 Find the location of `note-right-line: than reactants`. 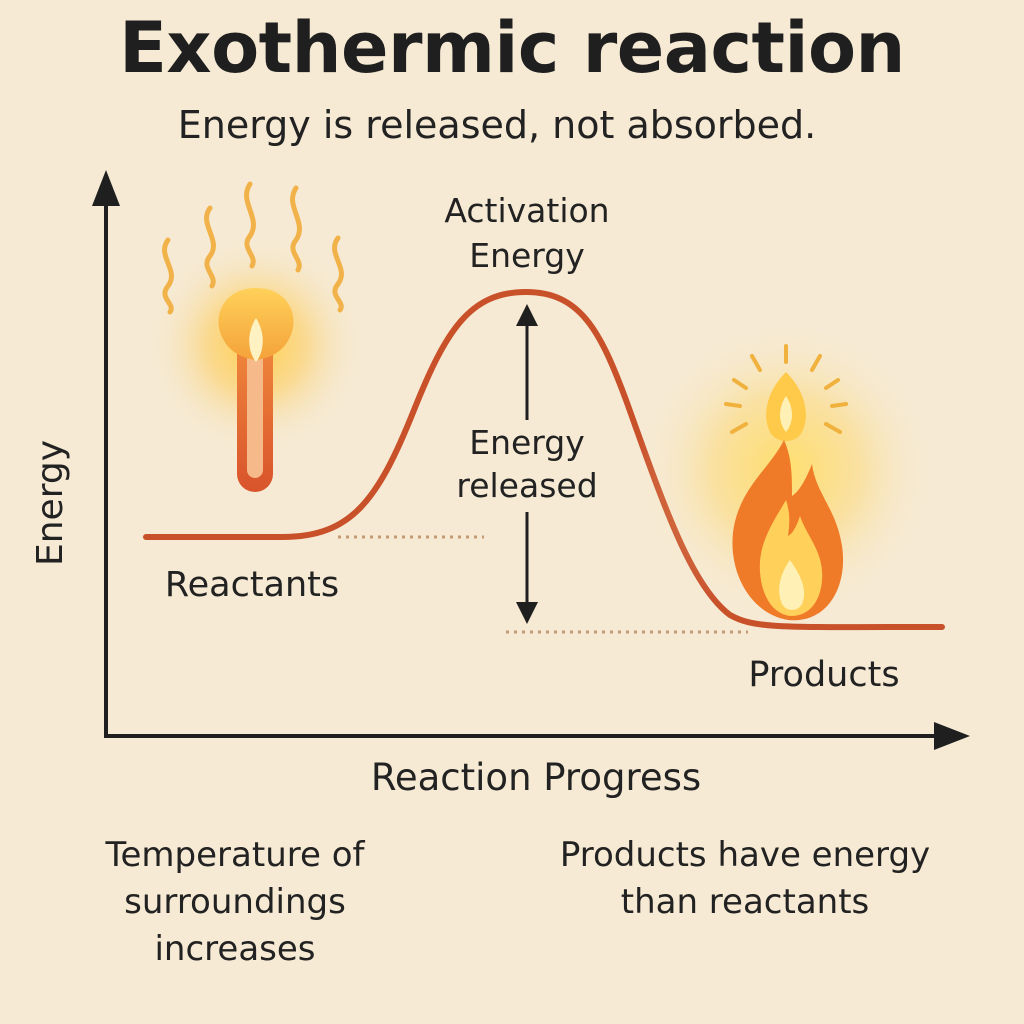

note-right-line: than reactants is located at coordinates (745, 902).